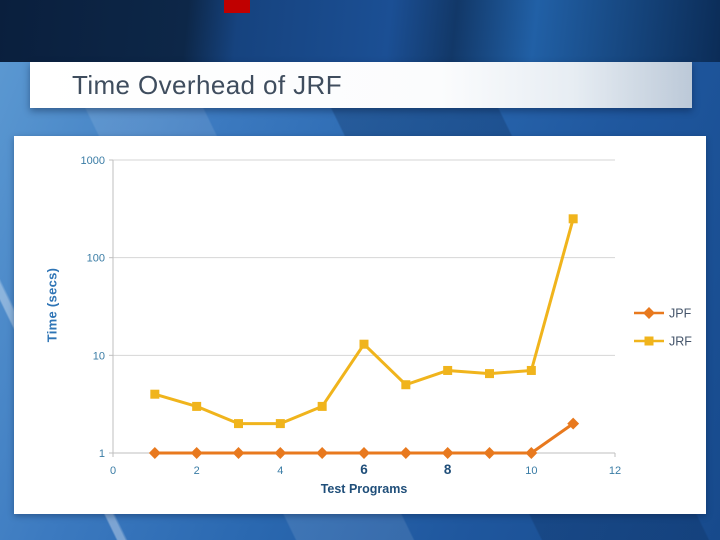 The image size is (720, 540). Describe the element at coordinates (207, 84) in the screenshot. I see `slide-title: Time Overhead of JRF` at that location.